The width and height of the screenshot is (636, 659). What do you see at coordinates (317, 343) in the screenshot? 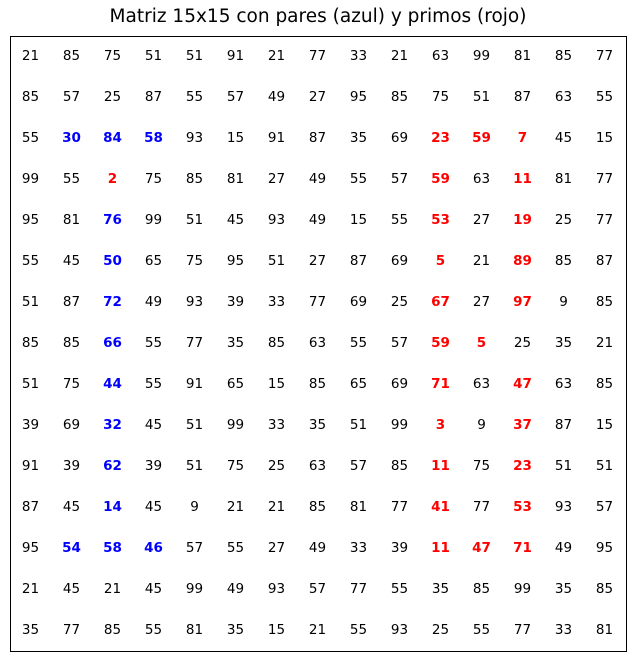
I see `matrix-cell-r7-c7: 63` at bounding box center [317, 343].